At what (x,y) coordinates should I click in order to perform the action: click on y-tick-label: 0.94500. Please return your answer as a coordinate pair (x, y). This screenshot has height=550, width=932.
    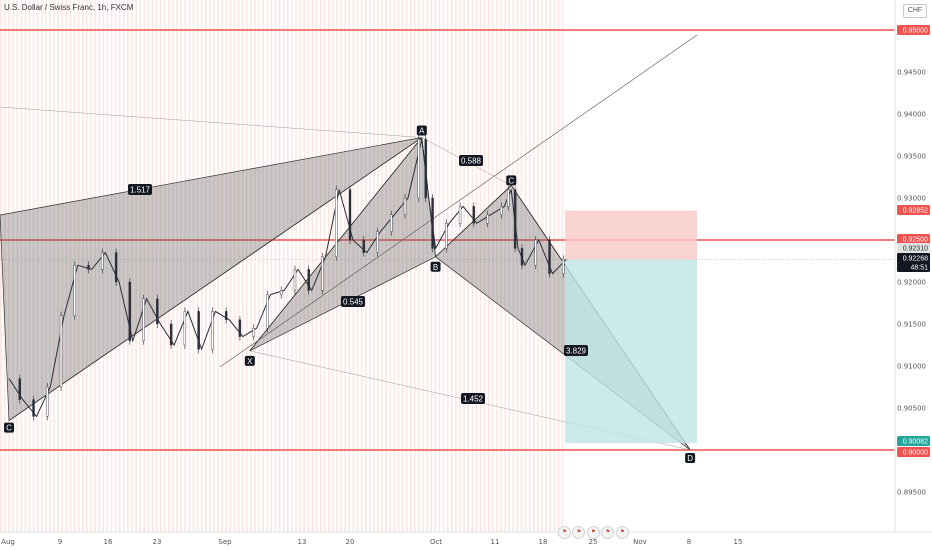
    Looking at the image, I should click on (911, 73).